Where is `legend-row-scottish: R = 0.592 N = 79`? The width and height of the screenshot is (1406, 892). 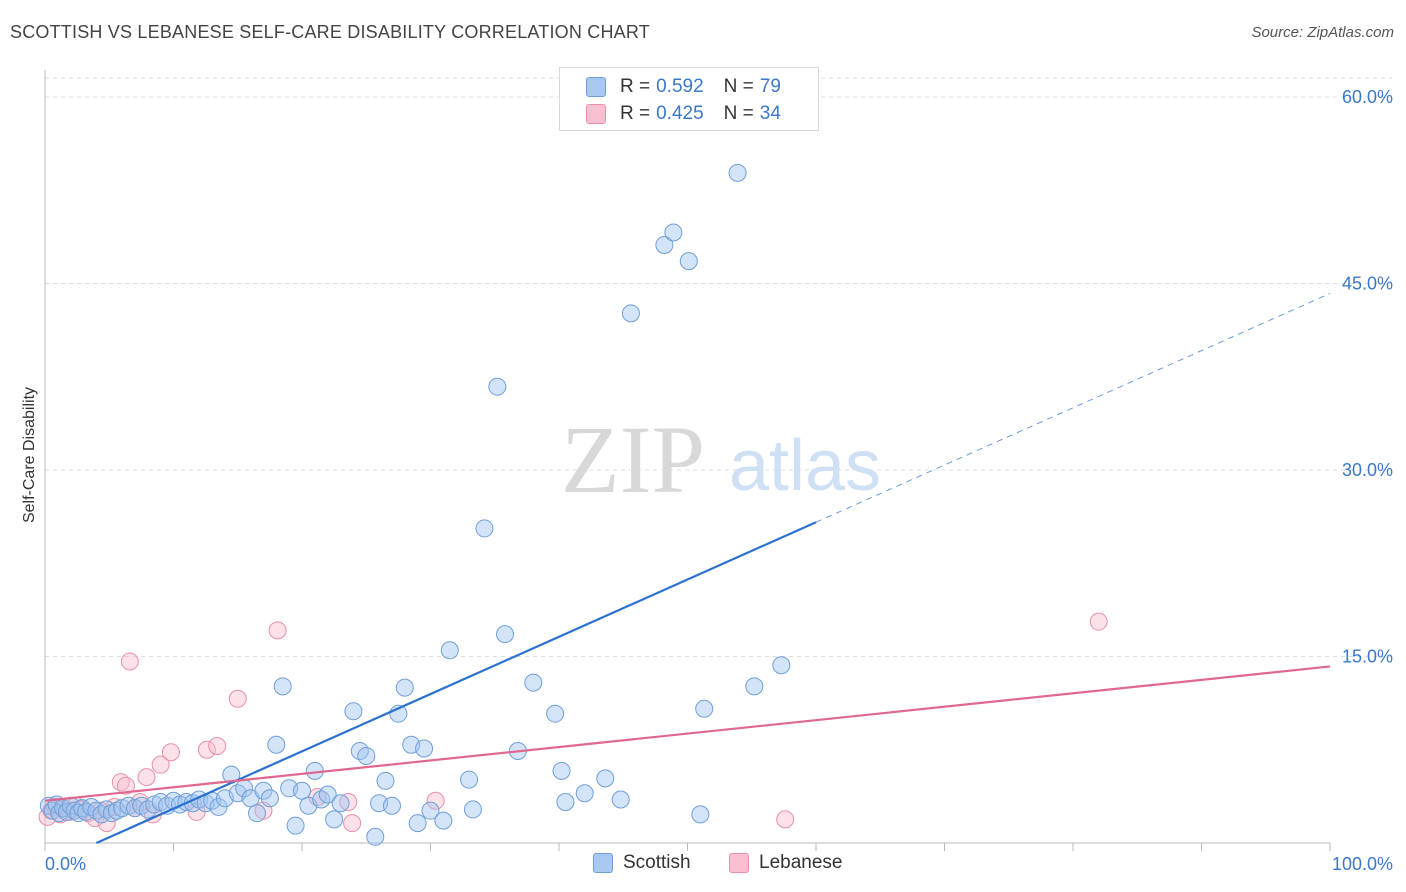
legend-row-scottish: R = 0.592 N = 79 is located at coordinates (683, 87).